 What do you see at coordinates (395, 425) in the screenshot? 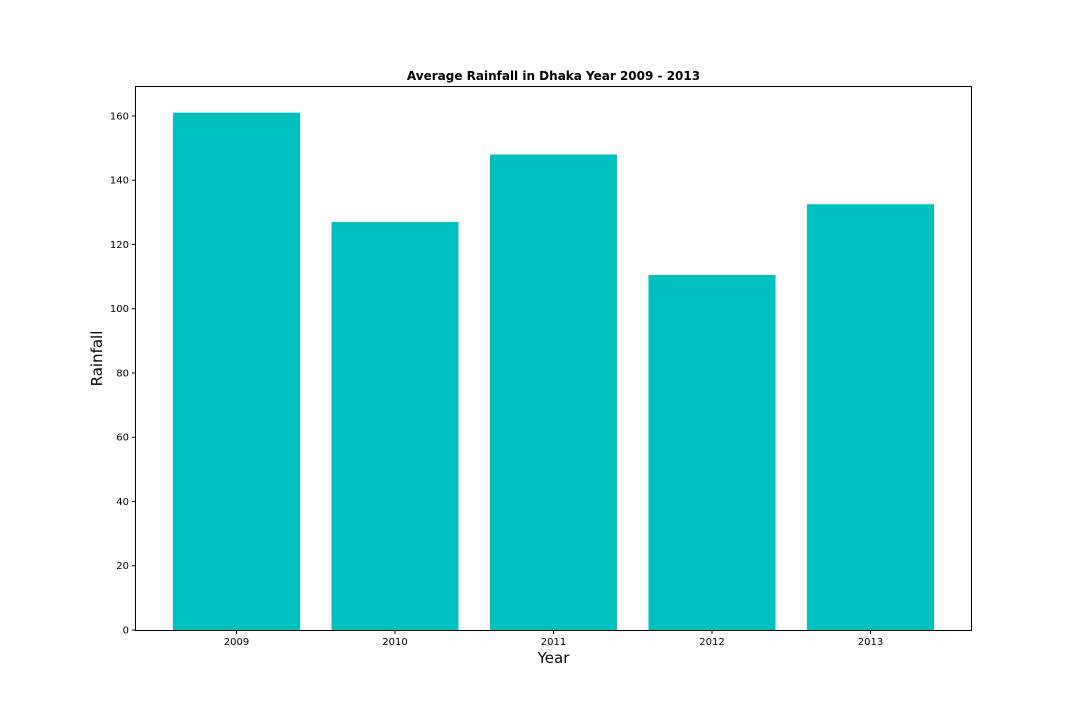
I see `bar-2010` at bounding box center [395, 425].